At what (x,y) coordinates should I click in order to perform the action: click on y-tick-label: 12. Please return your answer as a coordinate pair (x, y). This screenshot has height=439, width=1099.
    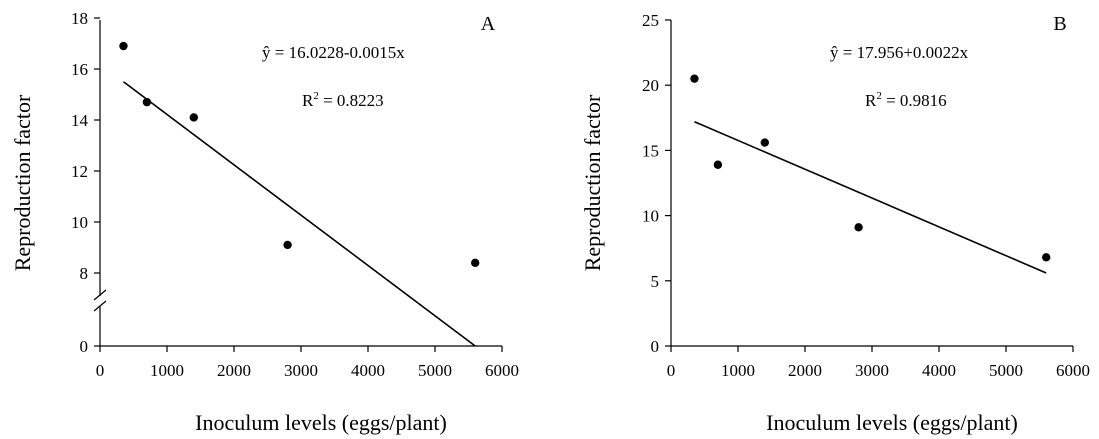
    Looking at the image, I should click on (79, 171).